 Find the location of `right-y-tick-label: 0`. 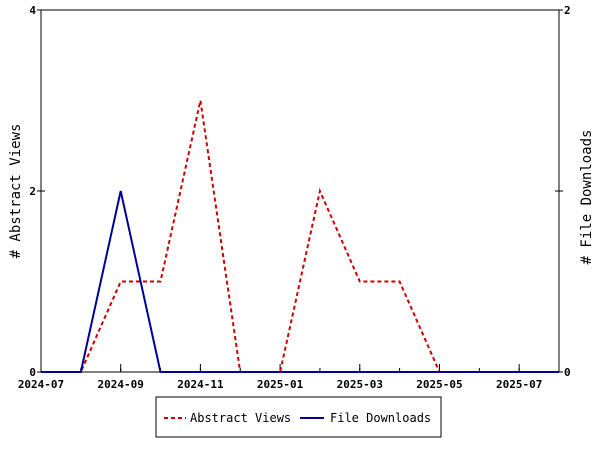

right-y-tick-label: 0 is located at coordinates (567, 372).